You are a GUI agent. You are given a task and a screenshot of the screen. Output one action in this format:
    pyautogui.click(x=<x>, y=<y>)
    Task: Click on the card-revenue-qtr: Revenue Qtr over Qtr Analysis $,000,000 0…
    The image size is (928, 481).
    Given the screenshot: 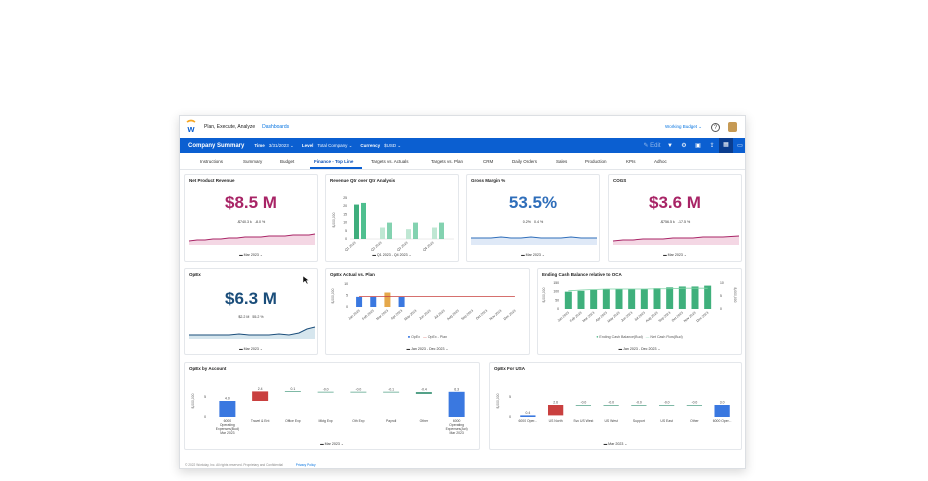 What is the action you would take?
    pyautogui.click(x=392, y=218)
    